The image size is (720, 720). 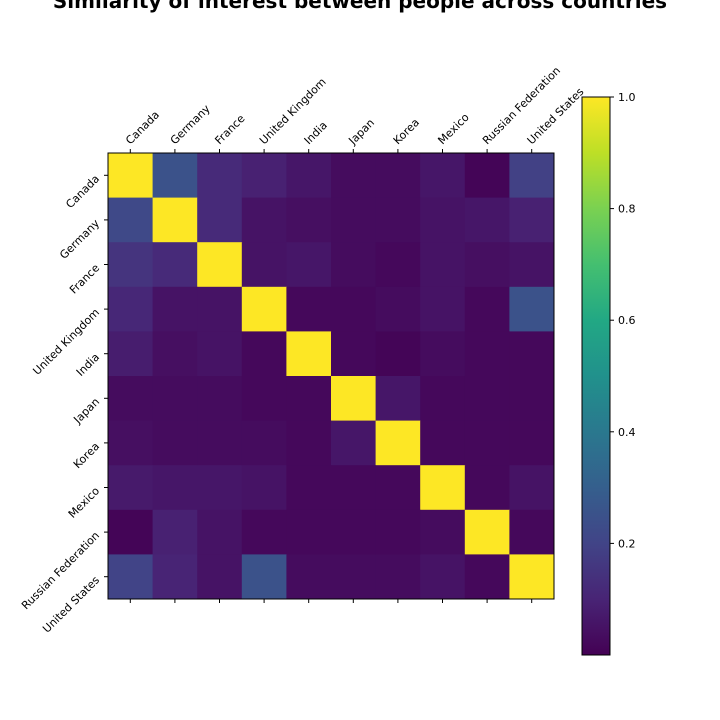 What do you see at coordinates (521, 105) in the screenshot?
I see `x-tick-label: Russian Federation` at bounding box center [521, 105].